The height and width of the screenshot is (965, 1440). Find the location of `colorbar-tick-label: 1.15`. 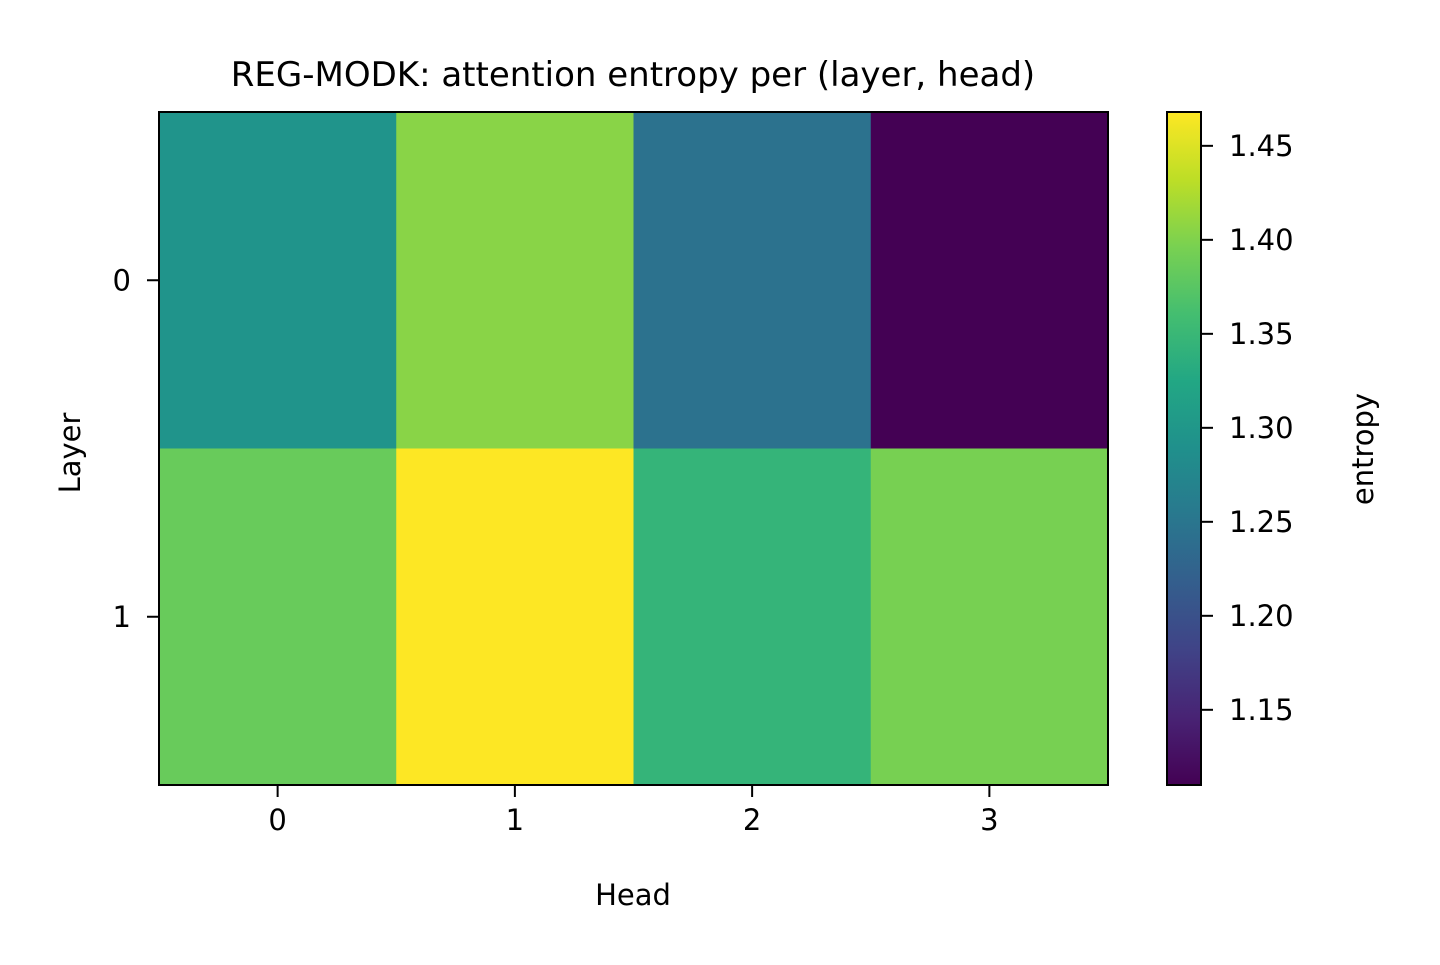

colorbar-tick-label: 1.15 is located at coordinates (1261, 710).